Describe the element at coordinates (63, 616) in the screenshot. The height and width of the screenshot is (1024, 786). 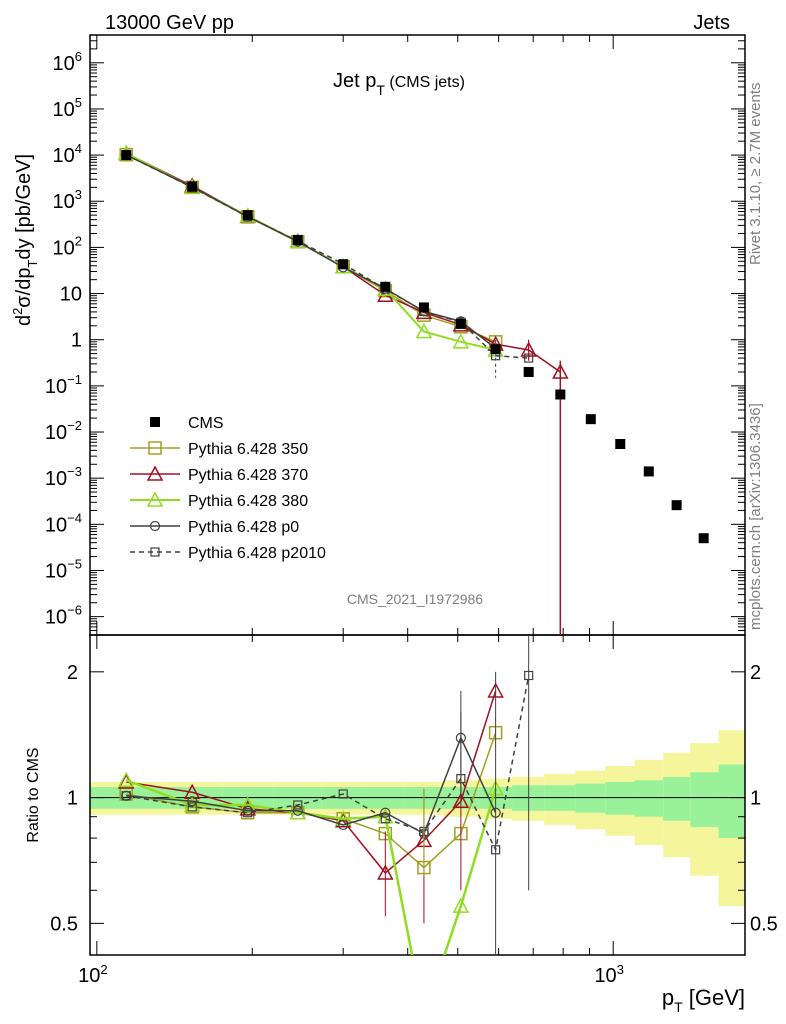
I see `y-tick-label: 10⁻⁶` at that location.